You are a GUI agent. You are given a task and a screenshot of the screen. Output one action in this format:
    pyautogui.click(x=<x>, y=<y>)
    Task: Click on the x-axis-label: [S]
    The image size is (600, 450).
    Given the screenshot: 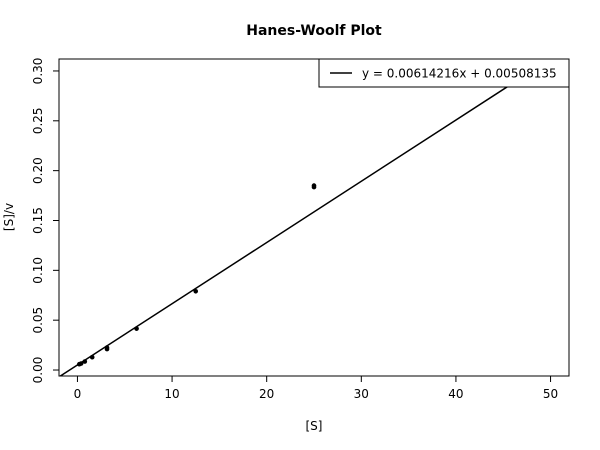 What is the action you would take?
    pyautogui.click(x=314, y=426)
    